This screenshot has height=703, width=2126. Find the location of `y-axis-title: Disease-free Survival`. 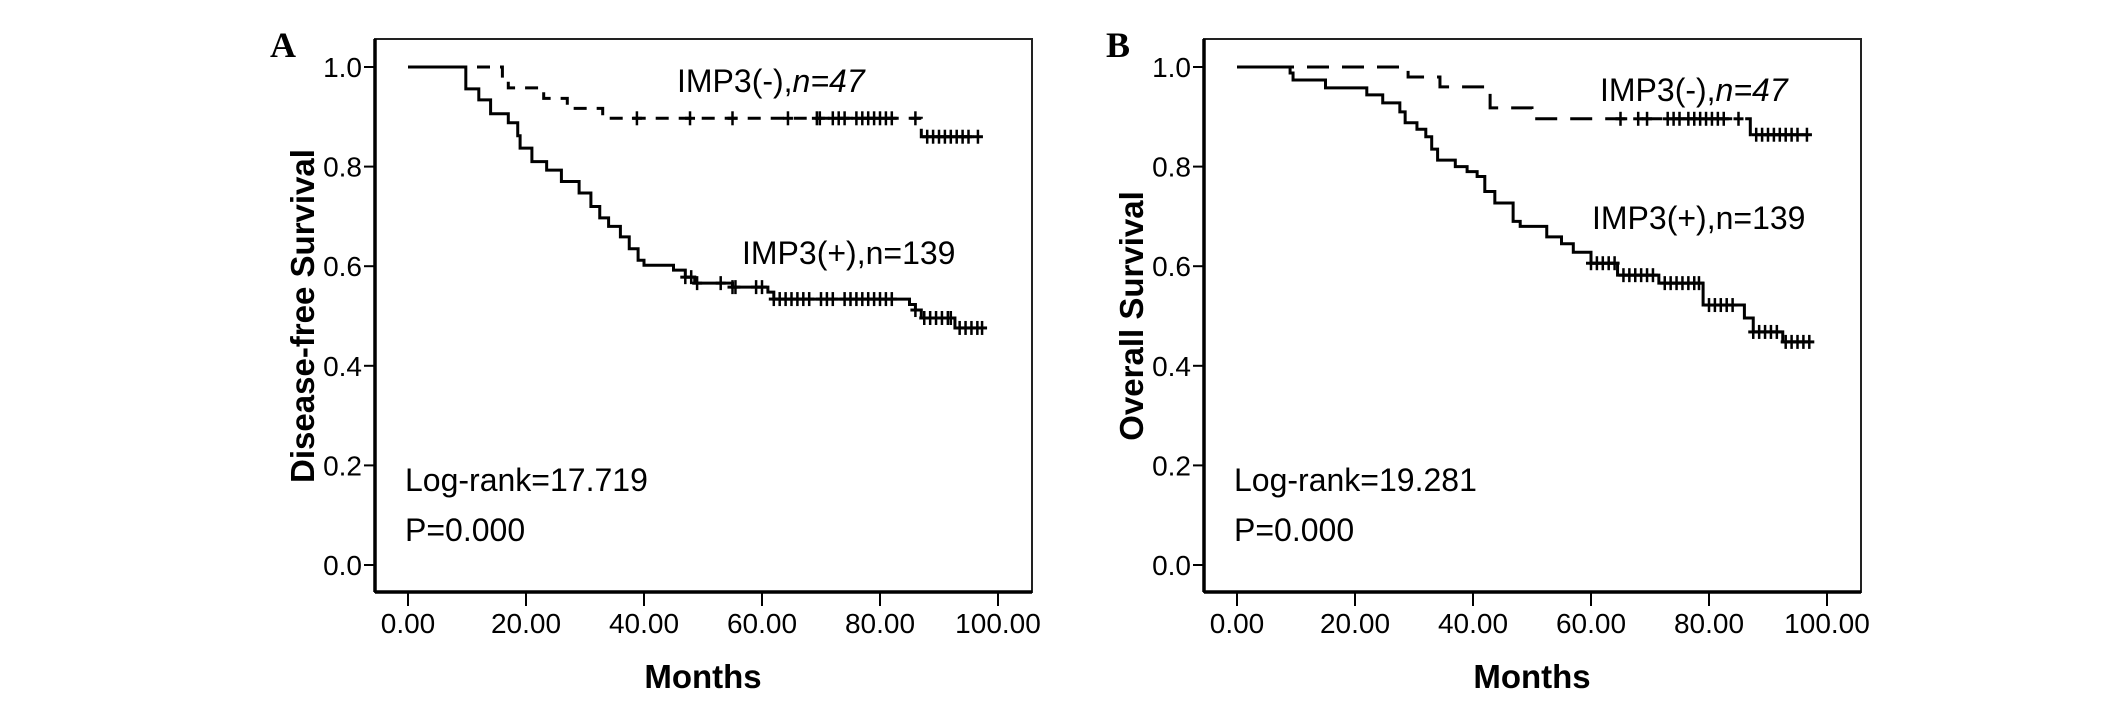

y-axis-title: Disease-free Survival is located at coordinates (302, 316).